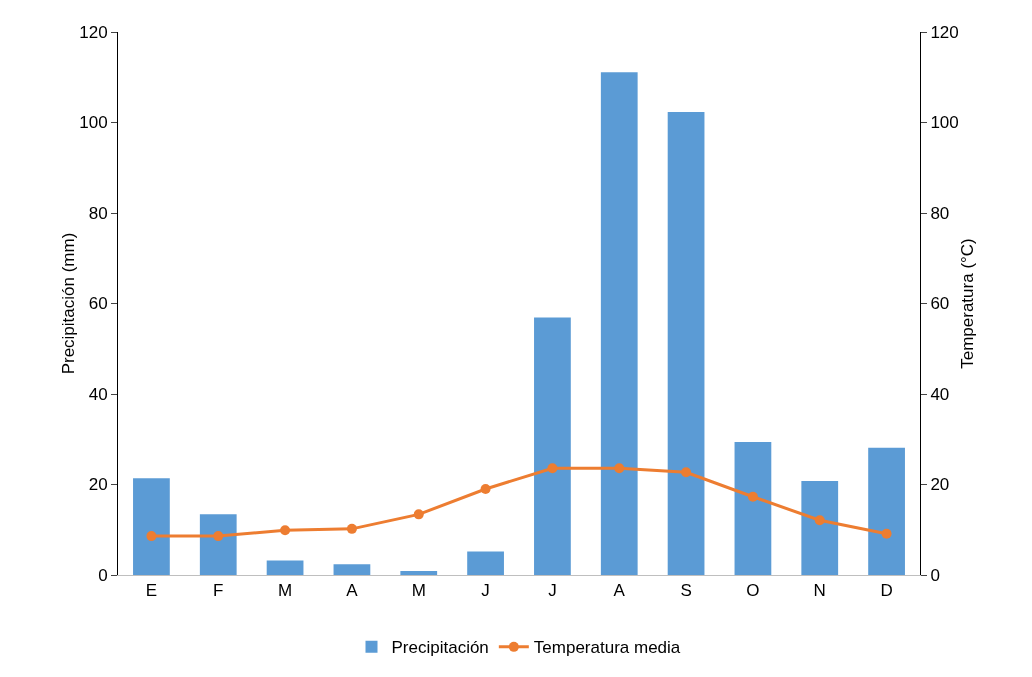 The height and width of the screenshot is (677, 1032). Describe the element at coordinates (753, 591) in the screenshot. I see `x-tick-label: O` at that location.